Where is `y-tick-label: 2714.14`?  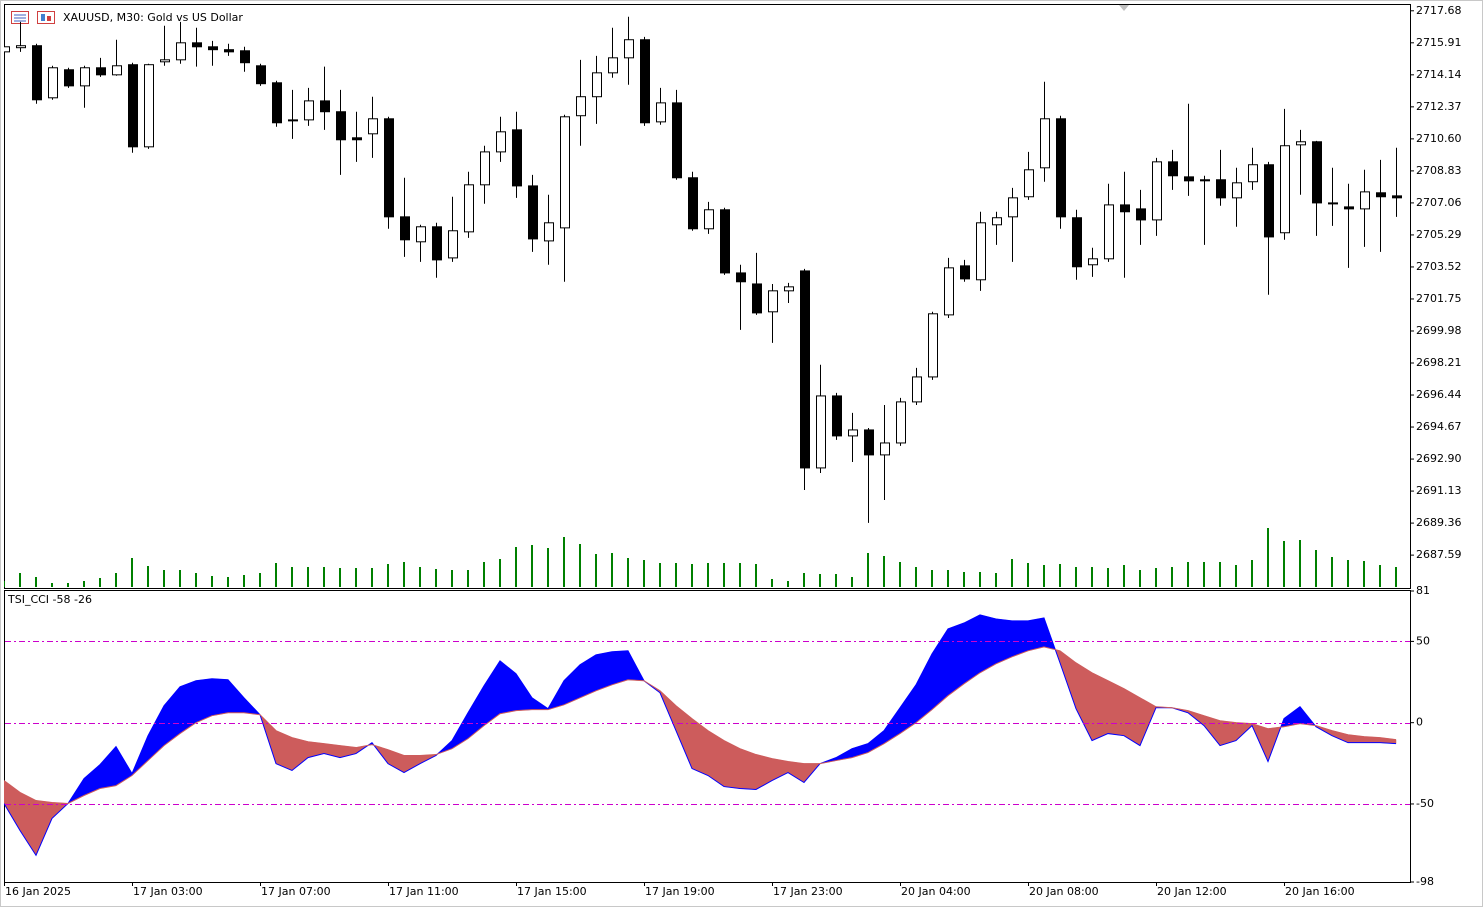 y-tick-label: 2714.14 is located at coordinates (1439, 74).